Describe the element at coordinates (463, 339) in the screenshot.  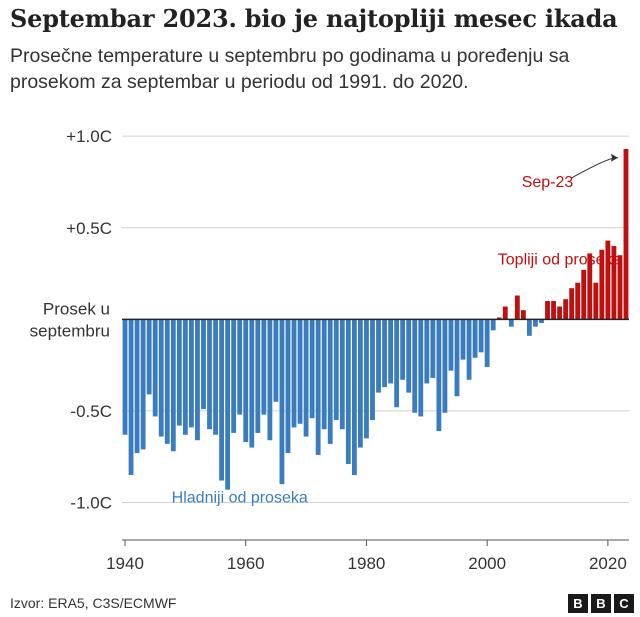
I see `bar-1996` at that location.